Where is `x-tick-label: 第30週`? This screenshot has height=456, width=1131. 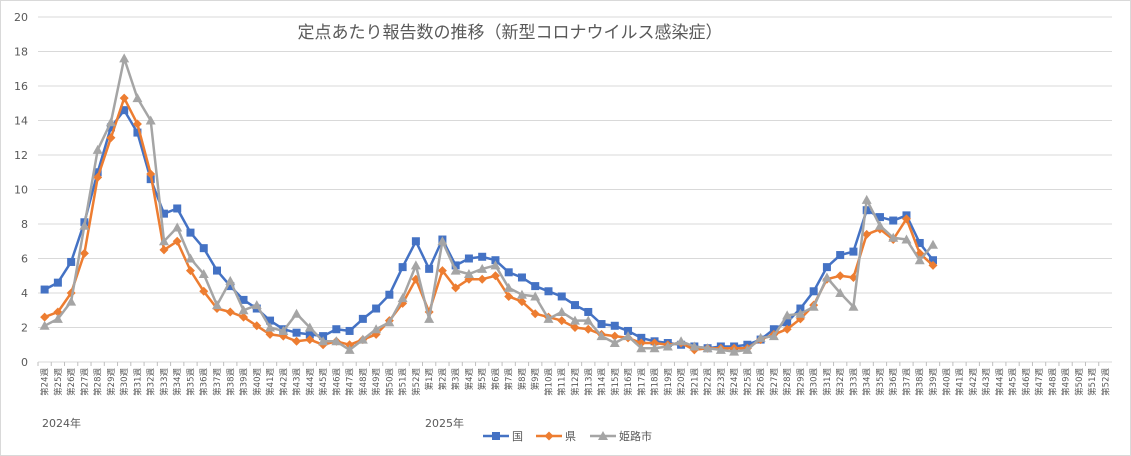
x-tick-label: 第30週 is located at coordinates (124, 382).